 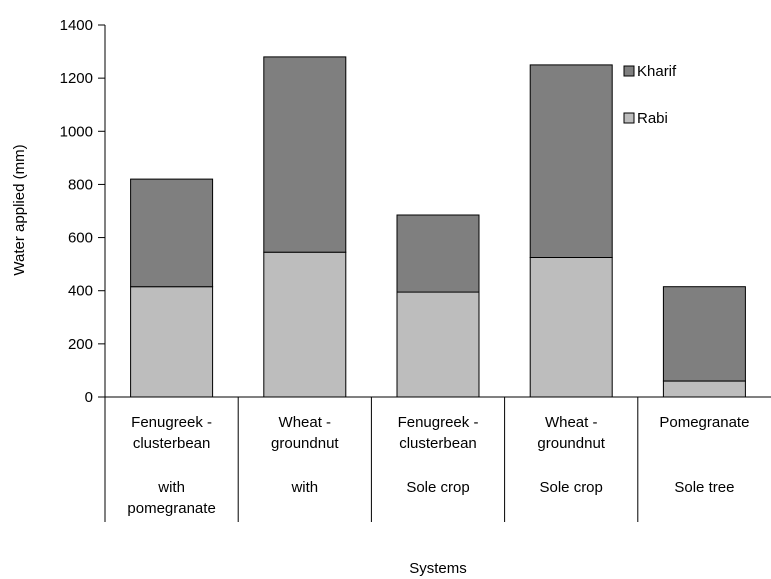 What do you see at coordinates (80, 184) in the screenshot?
I see `y-tick-label: 800` at bounding box center [80, 184].